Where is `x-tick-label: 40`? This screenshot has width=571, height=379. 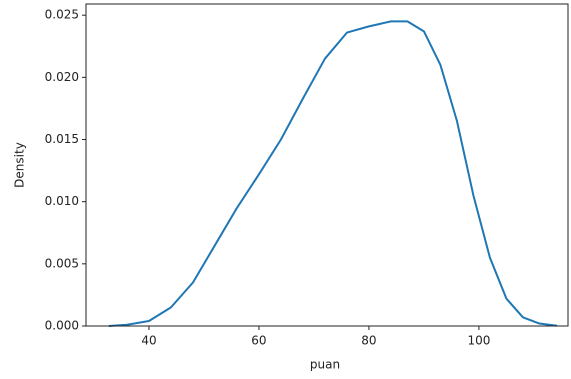 x-tick-label: 40 is located at coordinates (148, 341).